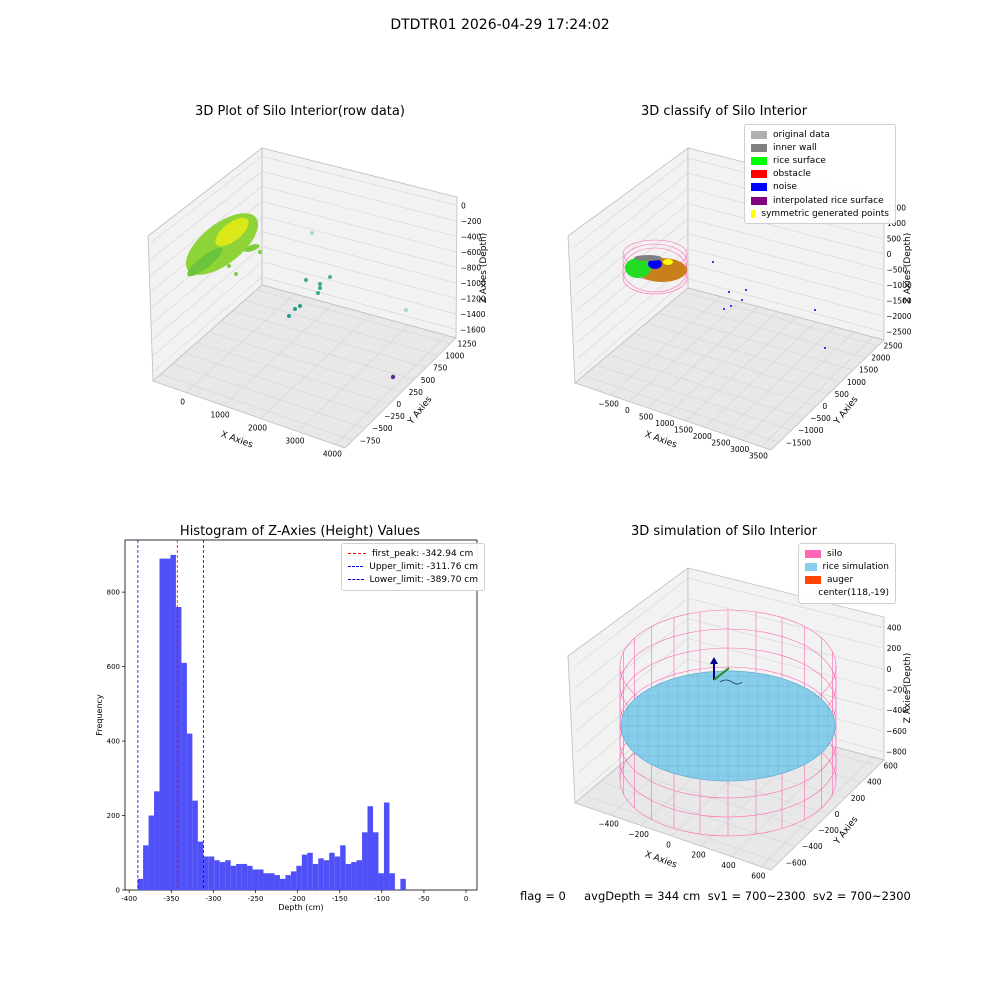 The height and width of the screenshot is (1000, 1000). What do you see at coordinates (471, 268) in the screenshot?
I see `z-tick-label: −800` at bounding box center [471, 268].